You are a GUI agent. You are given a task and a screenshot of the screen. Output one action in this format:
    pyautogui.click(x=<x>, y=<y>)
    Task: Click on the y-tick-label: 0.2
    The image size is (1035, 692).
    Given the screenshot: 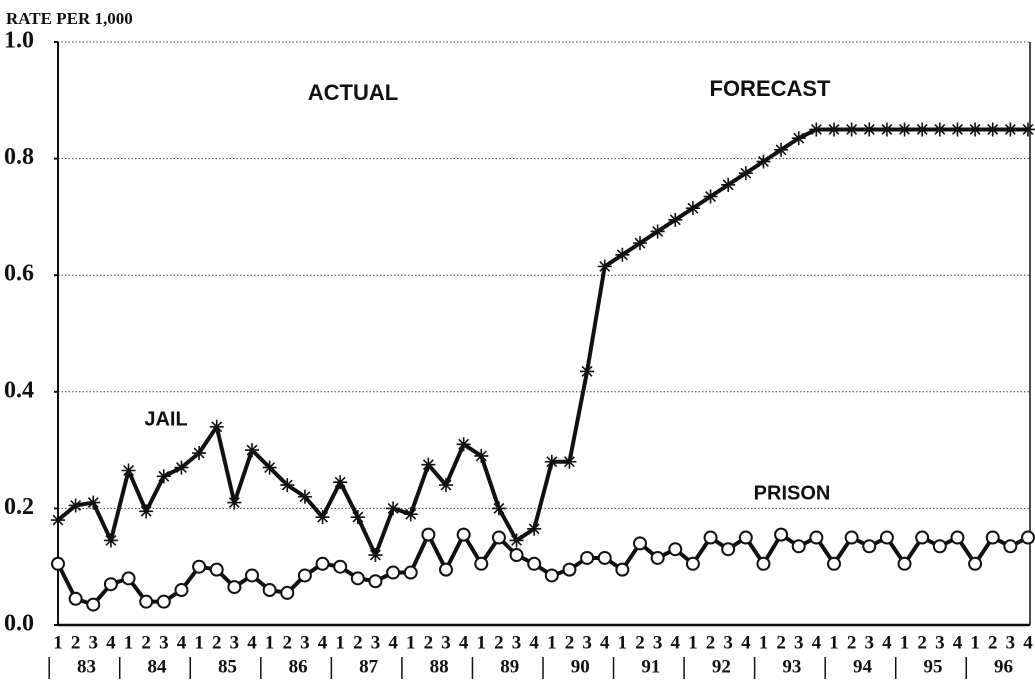 What is the action you would take?
    pyautogui.click(x=19, y=507)
    